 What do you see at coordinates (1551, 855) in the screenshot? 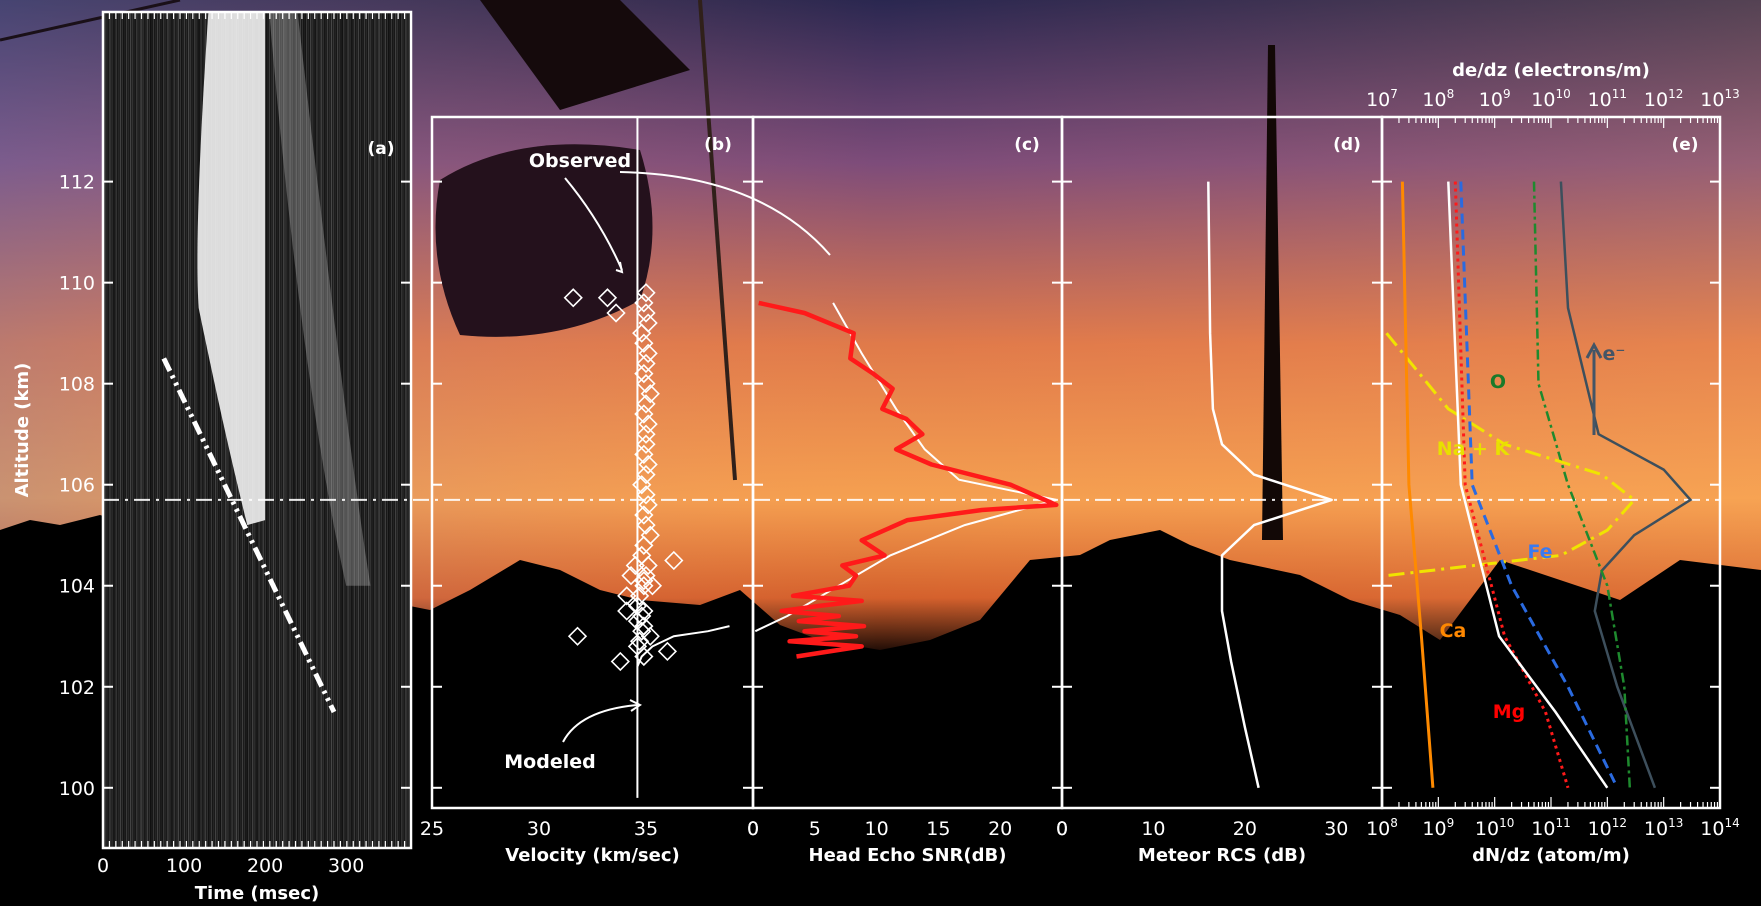
I see `panel-e-x-axis-title: dN/dz (atom/m)` at bounding box center [1551, 855].